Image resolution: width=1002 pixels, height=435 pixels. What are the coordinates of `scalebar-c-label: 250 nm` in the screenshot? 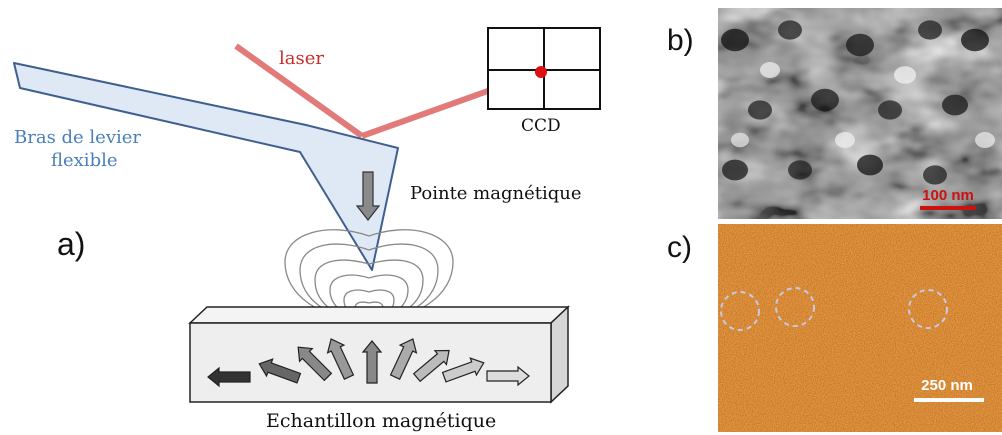 It's located at (947, 385).